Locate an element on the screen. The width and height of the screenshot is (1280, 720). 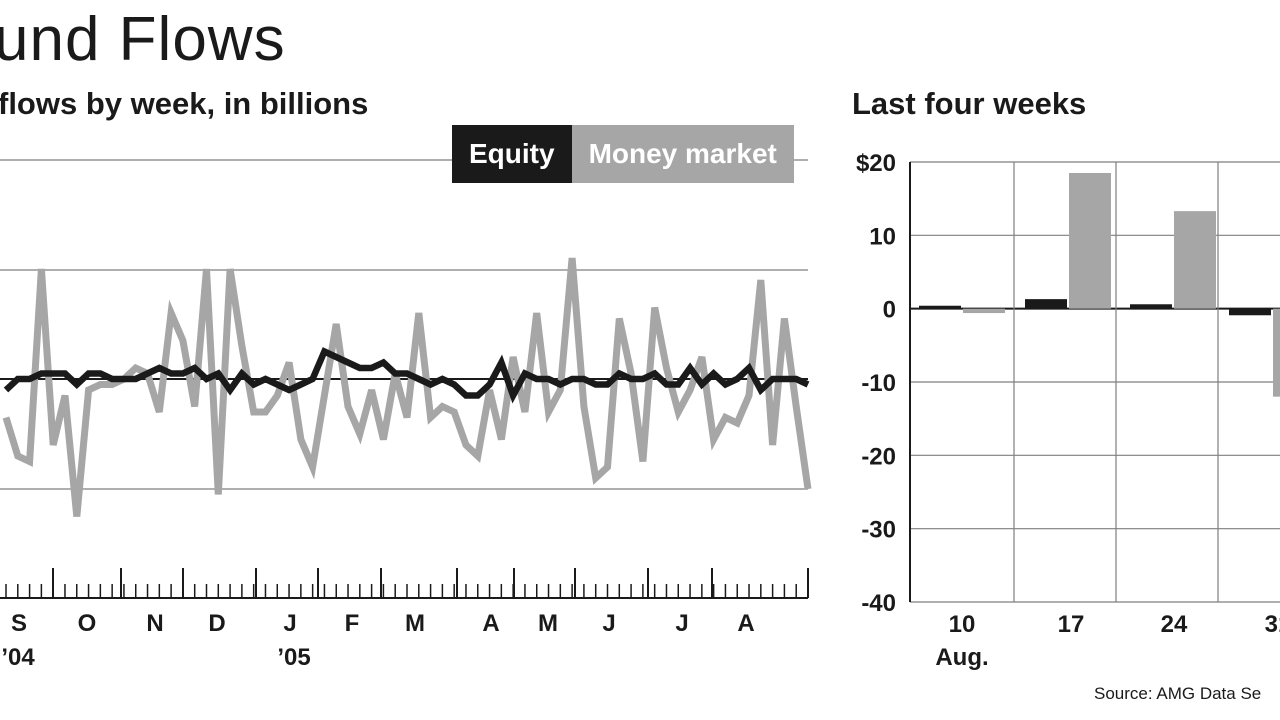
x-tick-label: N is located at coordinates (154, 623).